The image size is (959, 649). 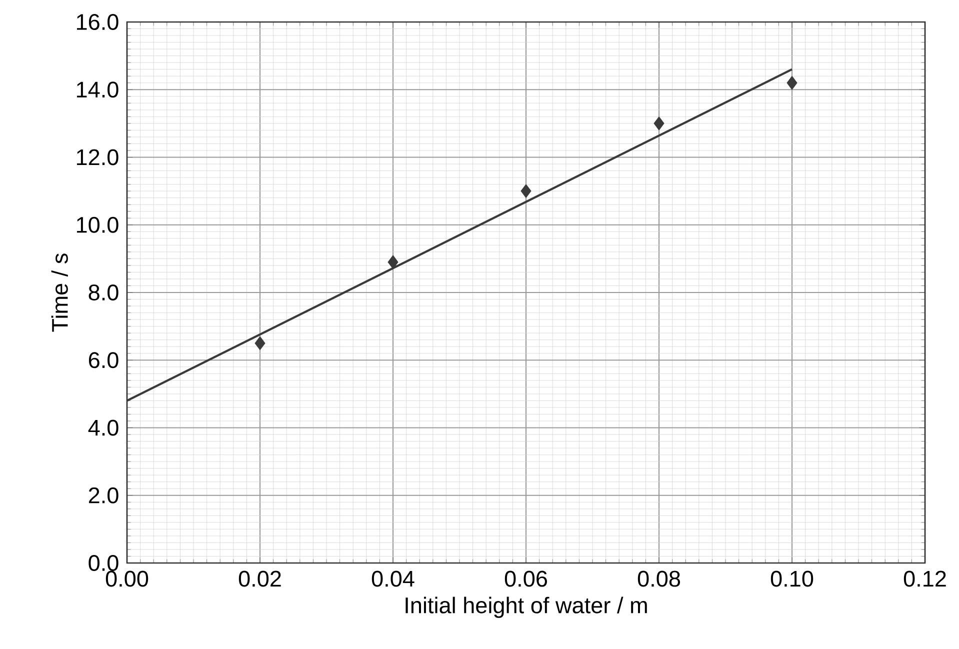 What do you see at coordinates (792, 578) in the screenshot?
I see `x-tick-label: 0.10` at bounding box center [792, 578].